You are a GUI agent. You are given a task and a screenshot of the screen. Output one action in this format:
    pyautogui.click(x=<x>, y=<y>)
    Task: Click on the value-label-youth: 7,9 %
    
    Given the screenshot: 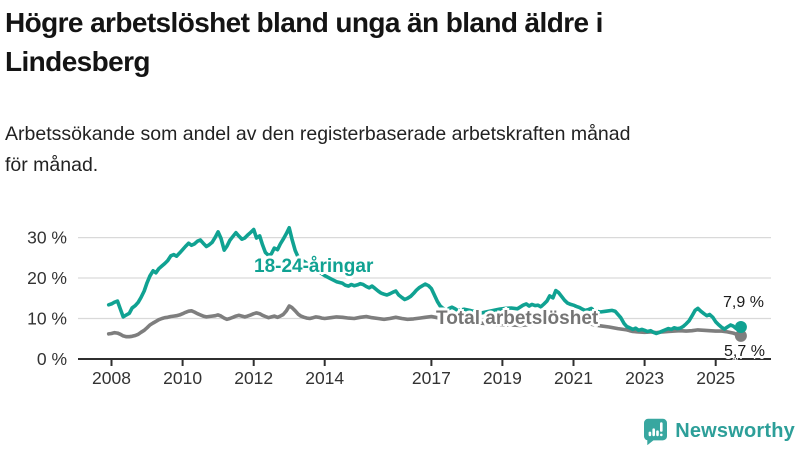 What is the action you would take?
    pyautogui.click(x=743, y=302)
    